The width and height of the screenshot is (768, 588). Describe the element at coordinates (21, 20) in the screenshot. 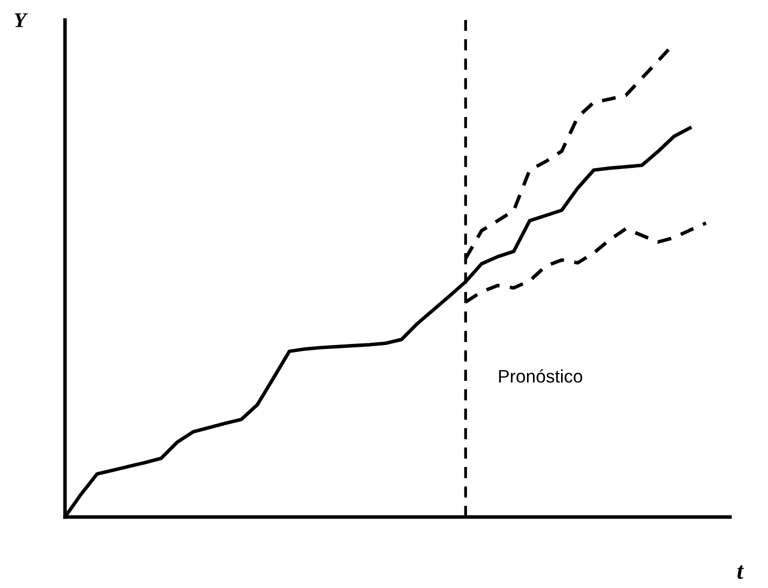

I see `y-axis-title: Y` at that location.